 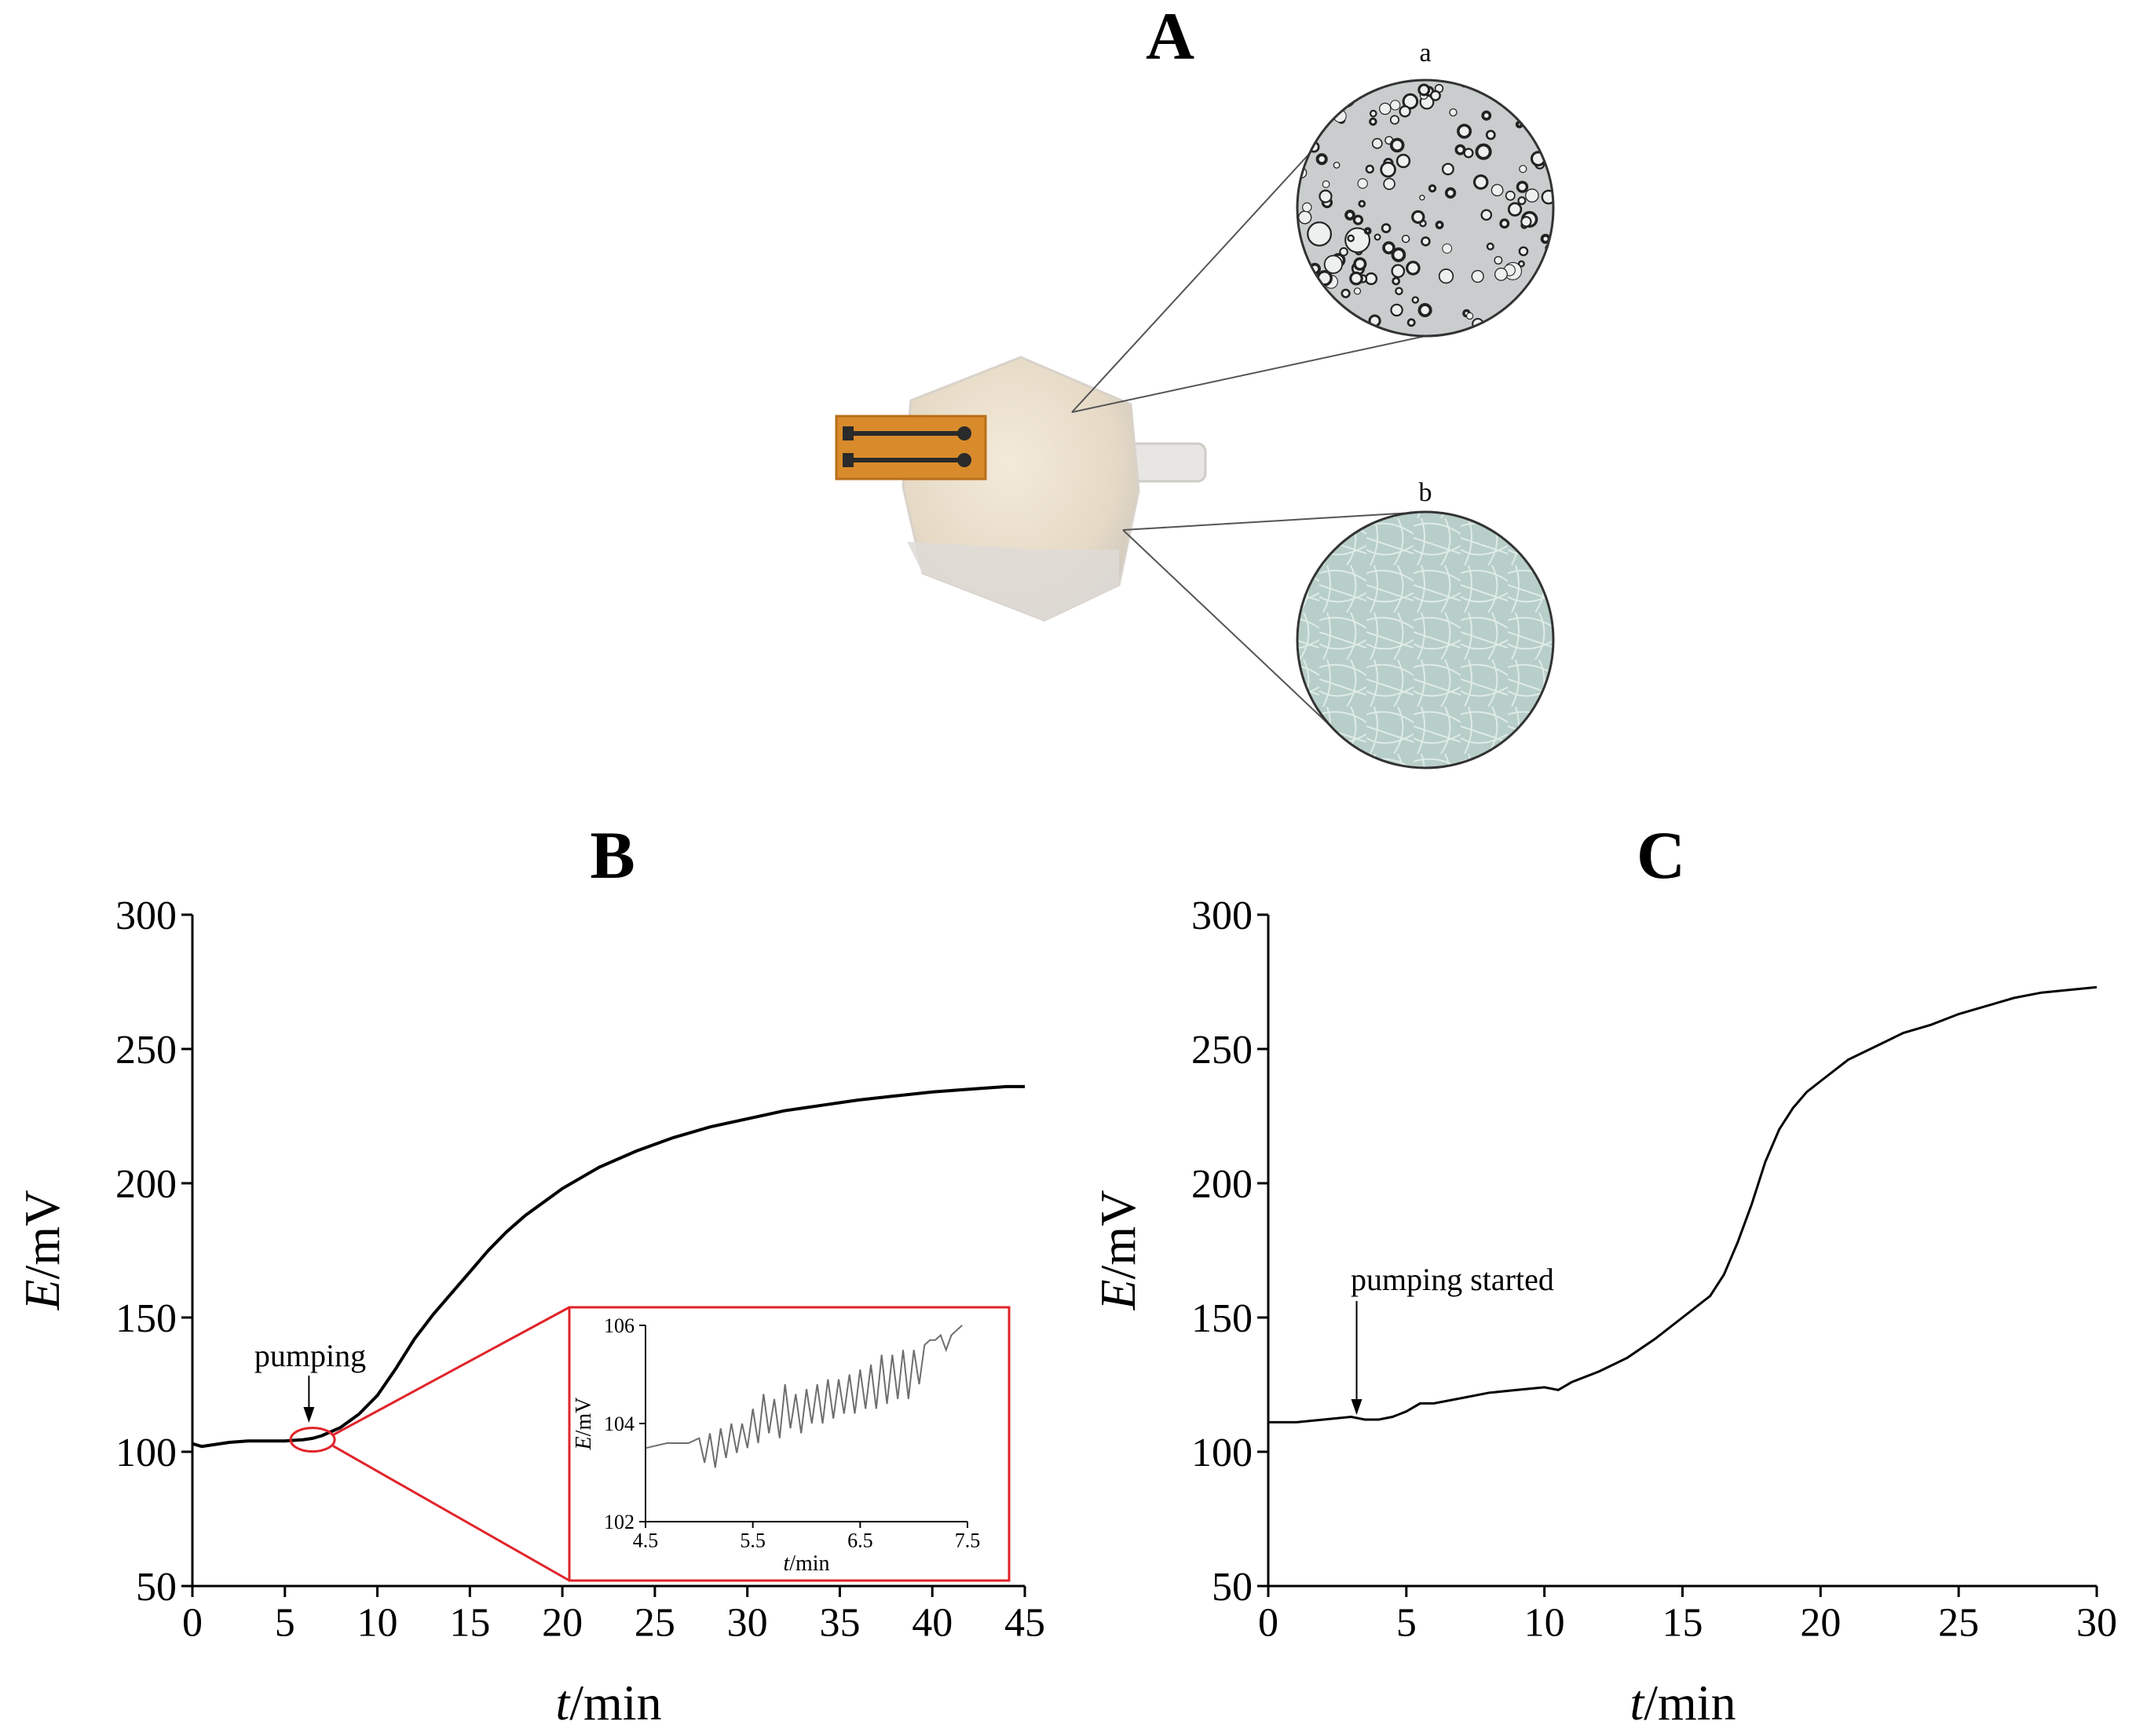 I want to click on chart-b-annotation-arrow, so click(x=309, y=1399).